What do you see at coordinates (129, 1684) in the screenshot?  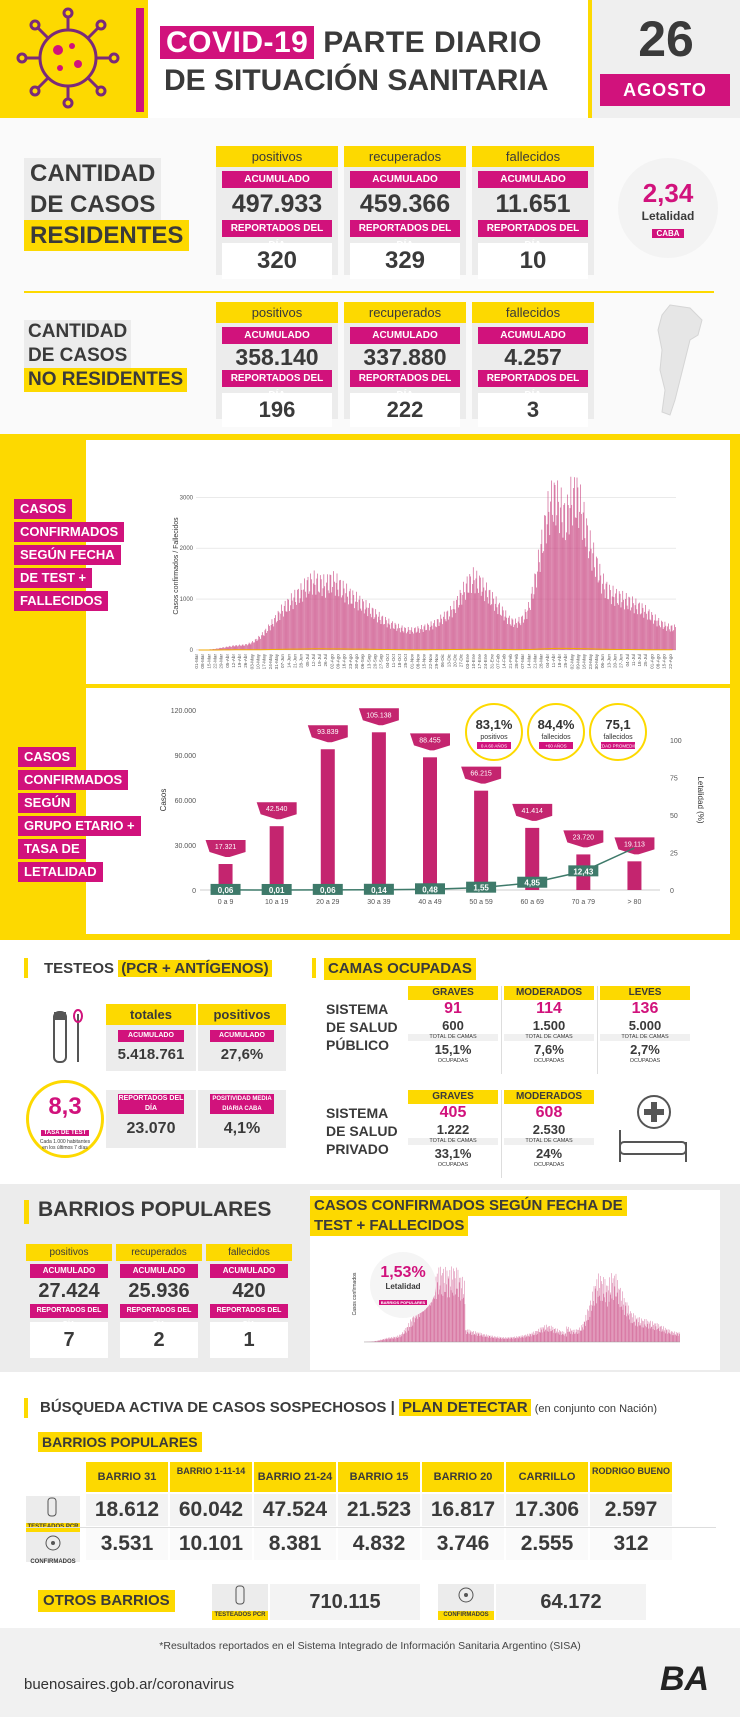 I see `footer-url: buenosaires.gob.ar/coronavirus` at bounding box center [129, 1684].